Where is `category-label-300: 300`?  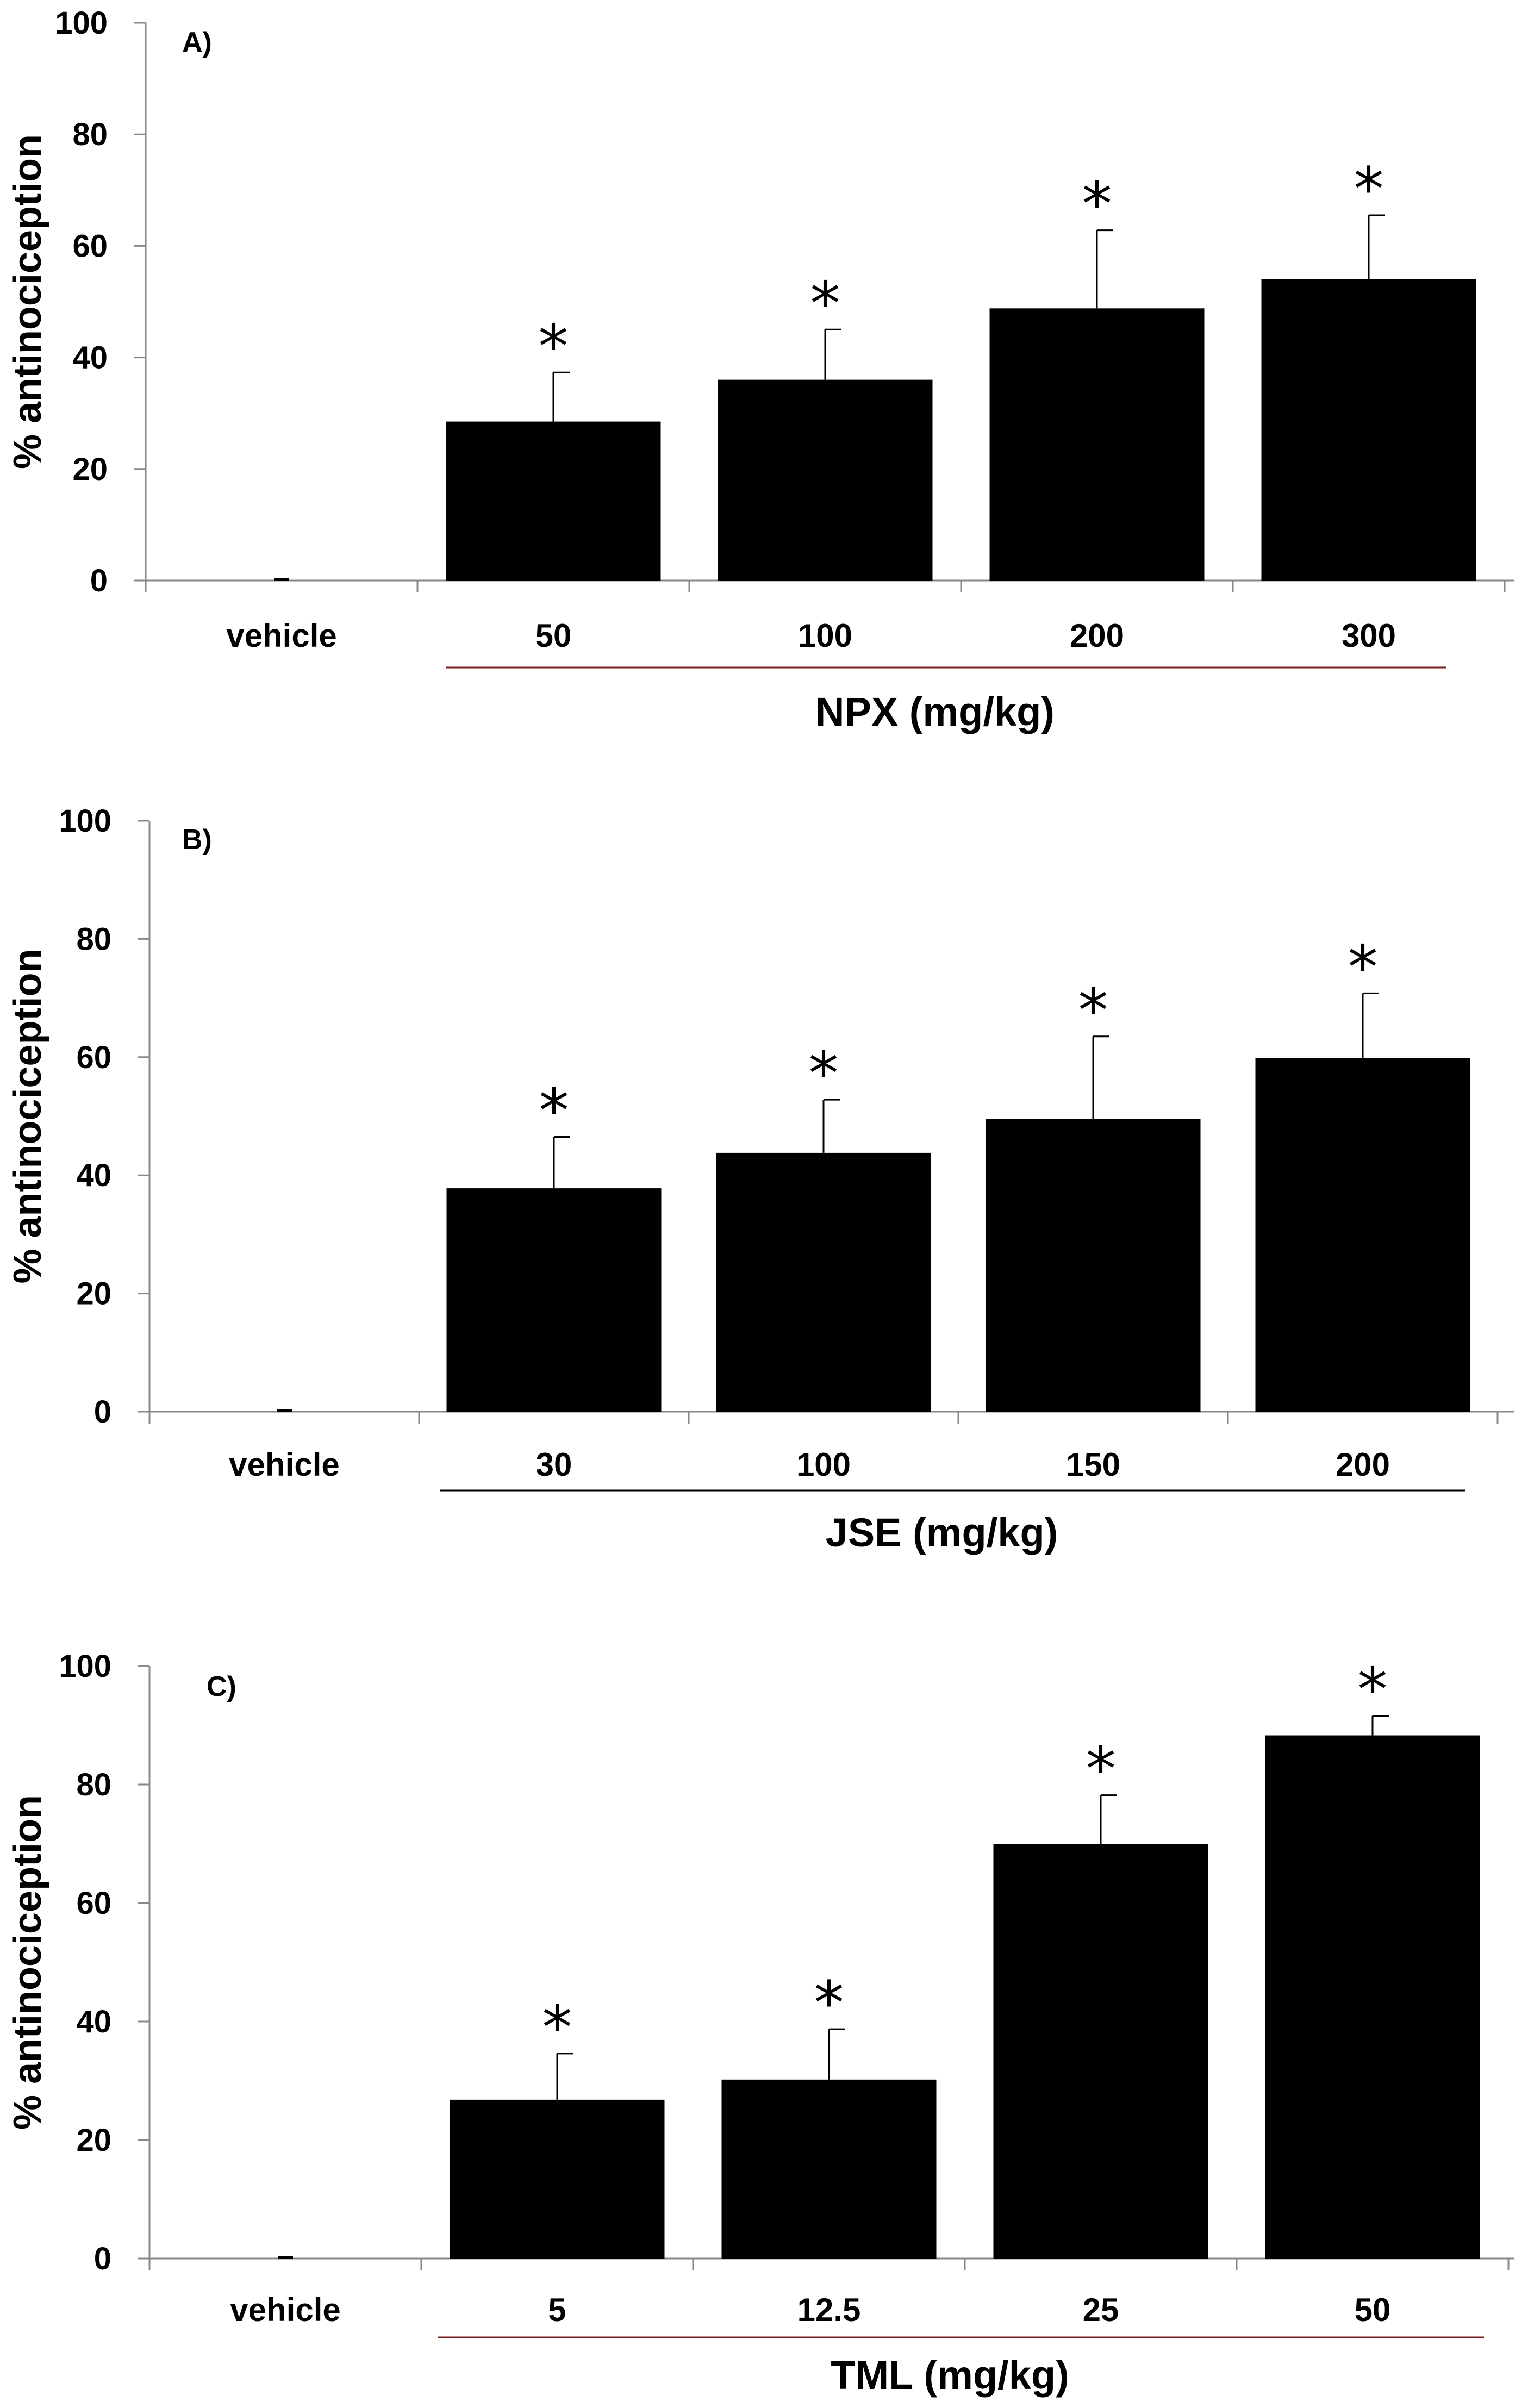
category-label-300: 300 is located at coordinates (1369, 636).